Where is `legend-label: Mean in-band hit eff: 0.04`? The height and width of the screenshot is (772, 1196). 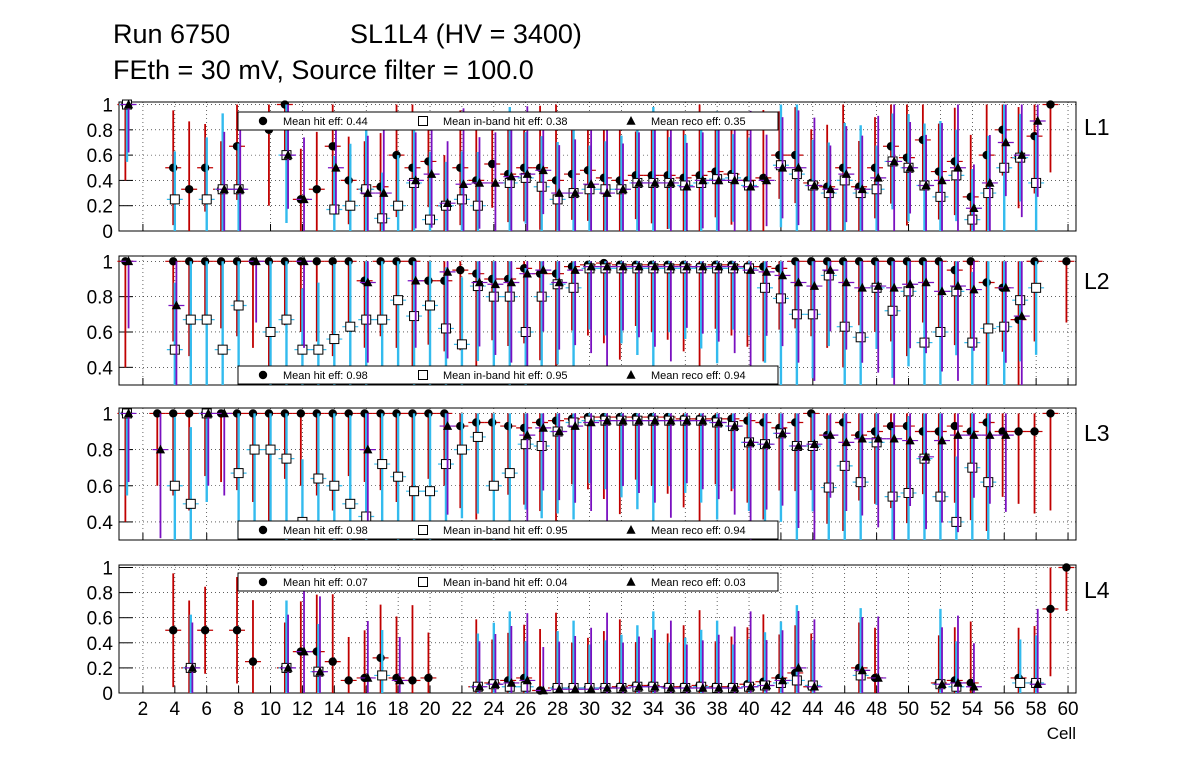 legend-label: Mean in-band hit eff: 0.04 is located at coordinates (505, 583).